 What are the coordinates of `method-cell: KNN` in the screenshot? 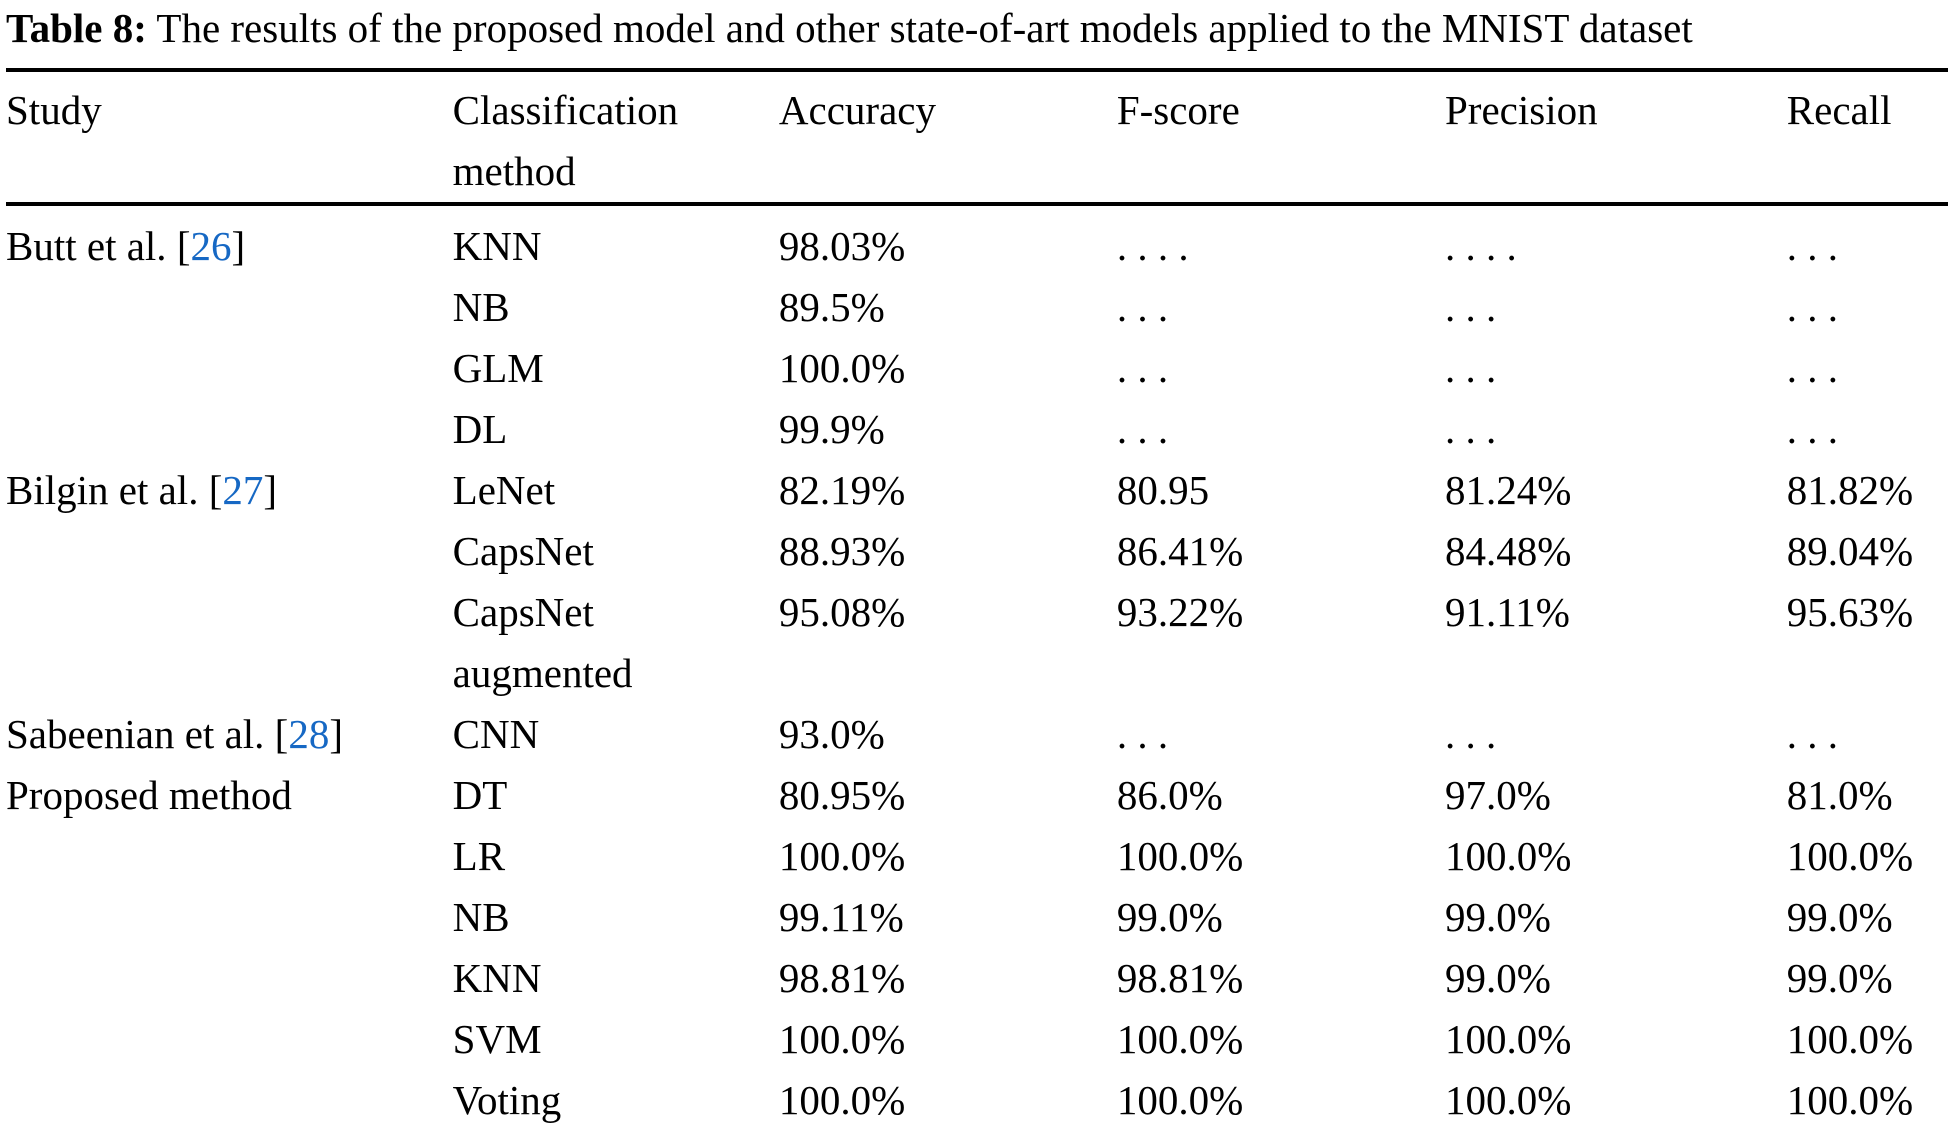 It's located at (497, 246).